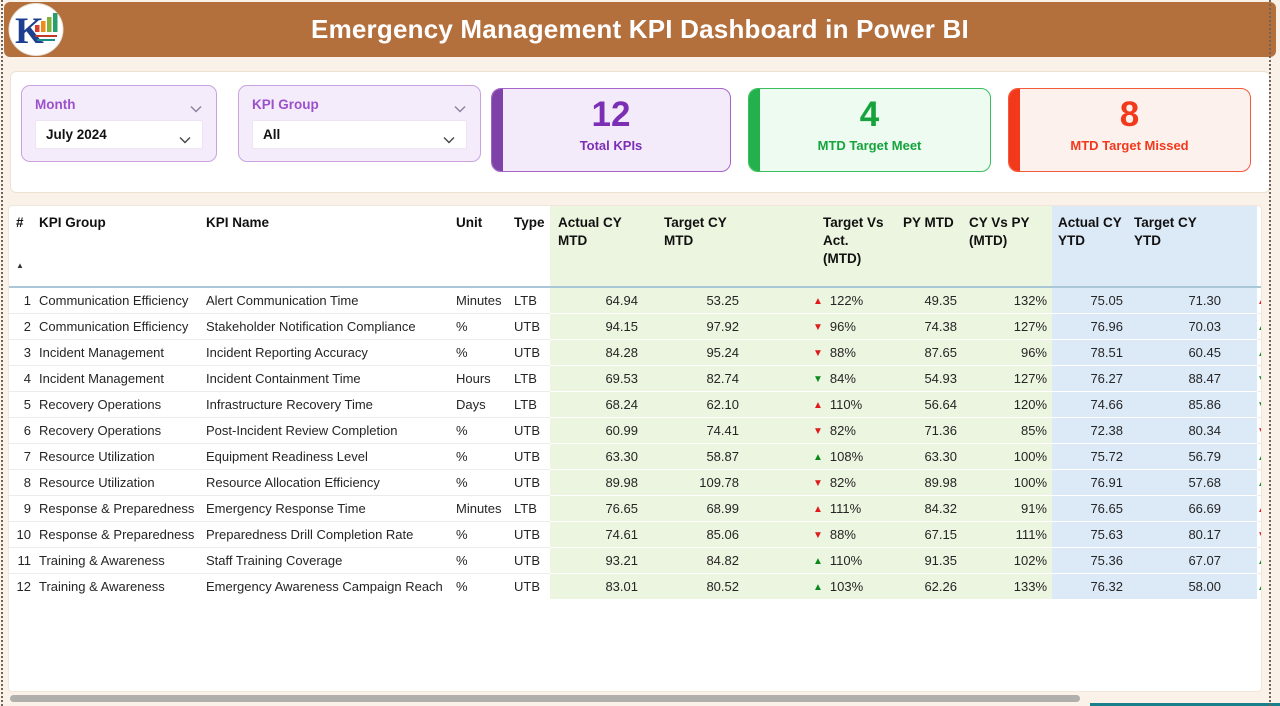 The width and height of the screenshot is (1280, 706). I want to click on cell-target_ytd: 66.69, so click(1192, 508).